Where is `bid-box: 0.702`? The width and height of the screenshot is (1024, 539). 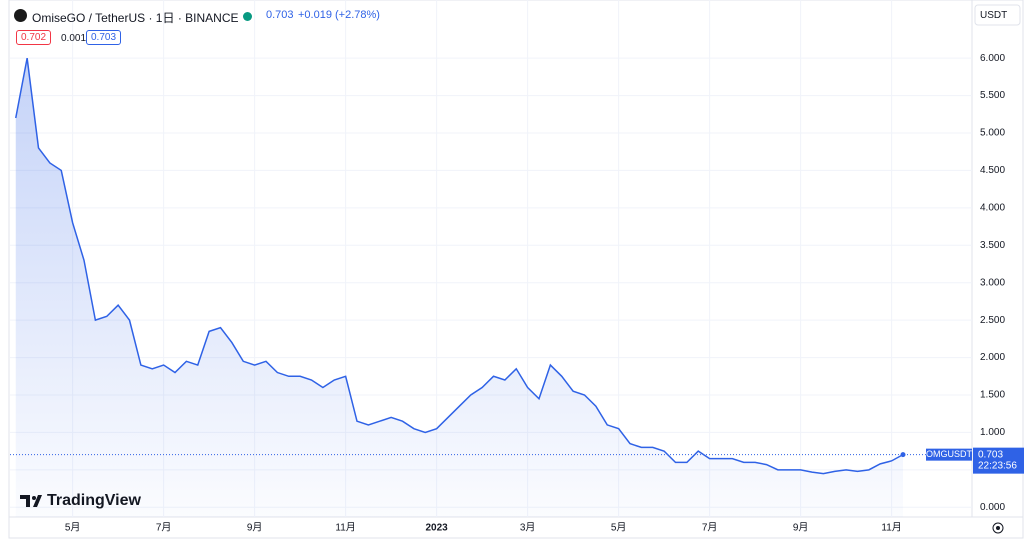
bid-box: 0.702 is located at coordinates (34, 37).